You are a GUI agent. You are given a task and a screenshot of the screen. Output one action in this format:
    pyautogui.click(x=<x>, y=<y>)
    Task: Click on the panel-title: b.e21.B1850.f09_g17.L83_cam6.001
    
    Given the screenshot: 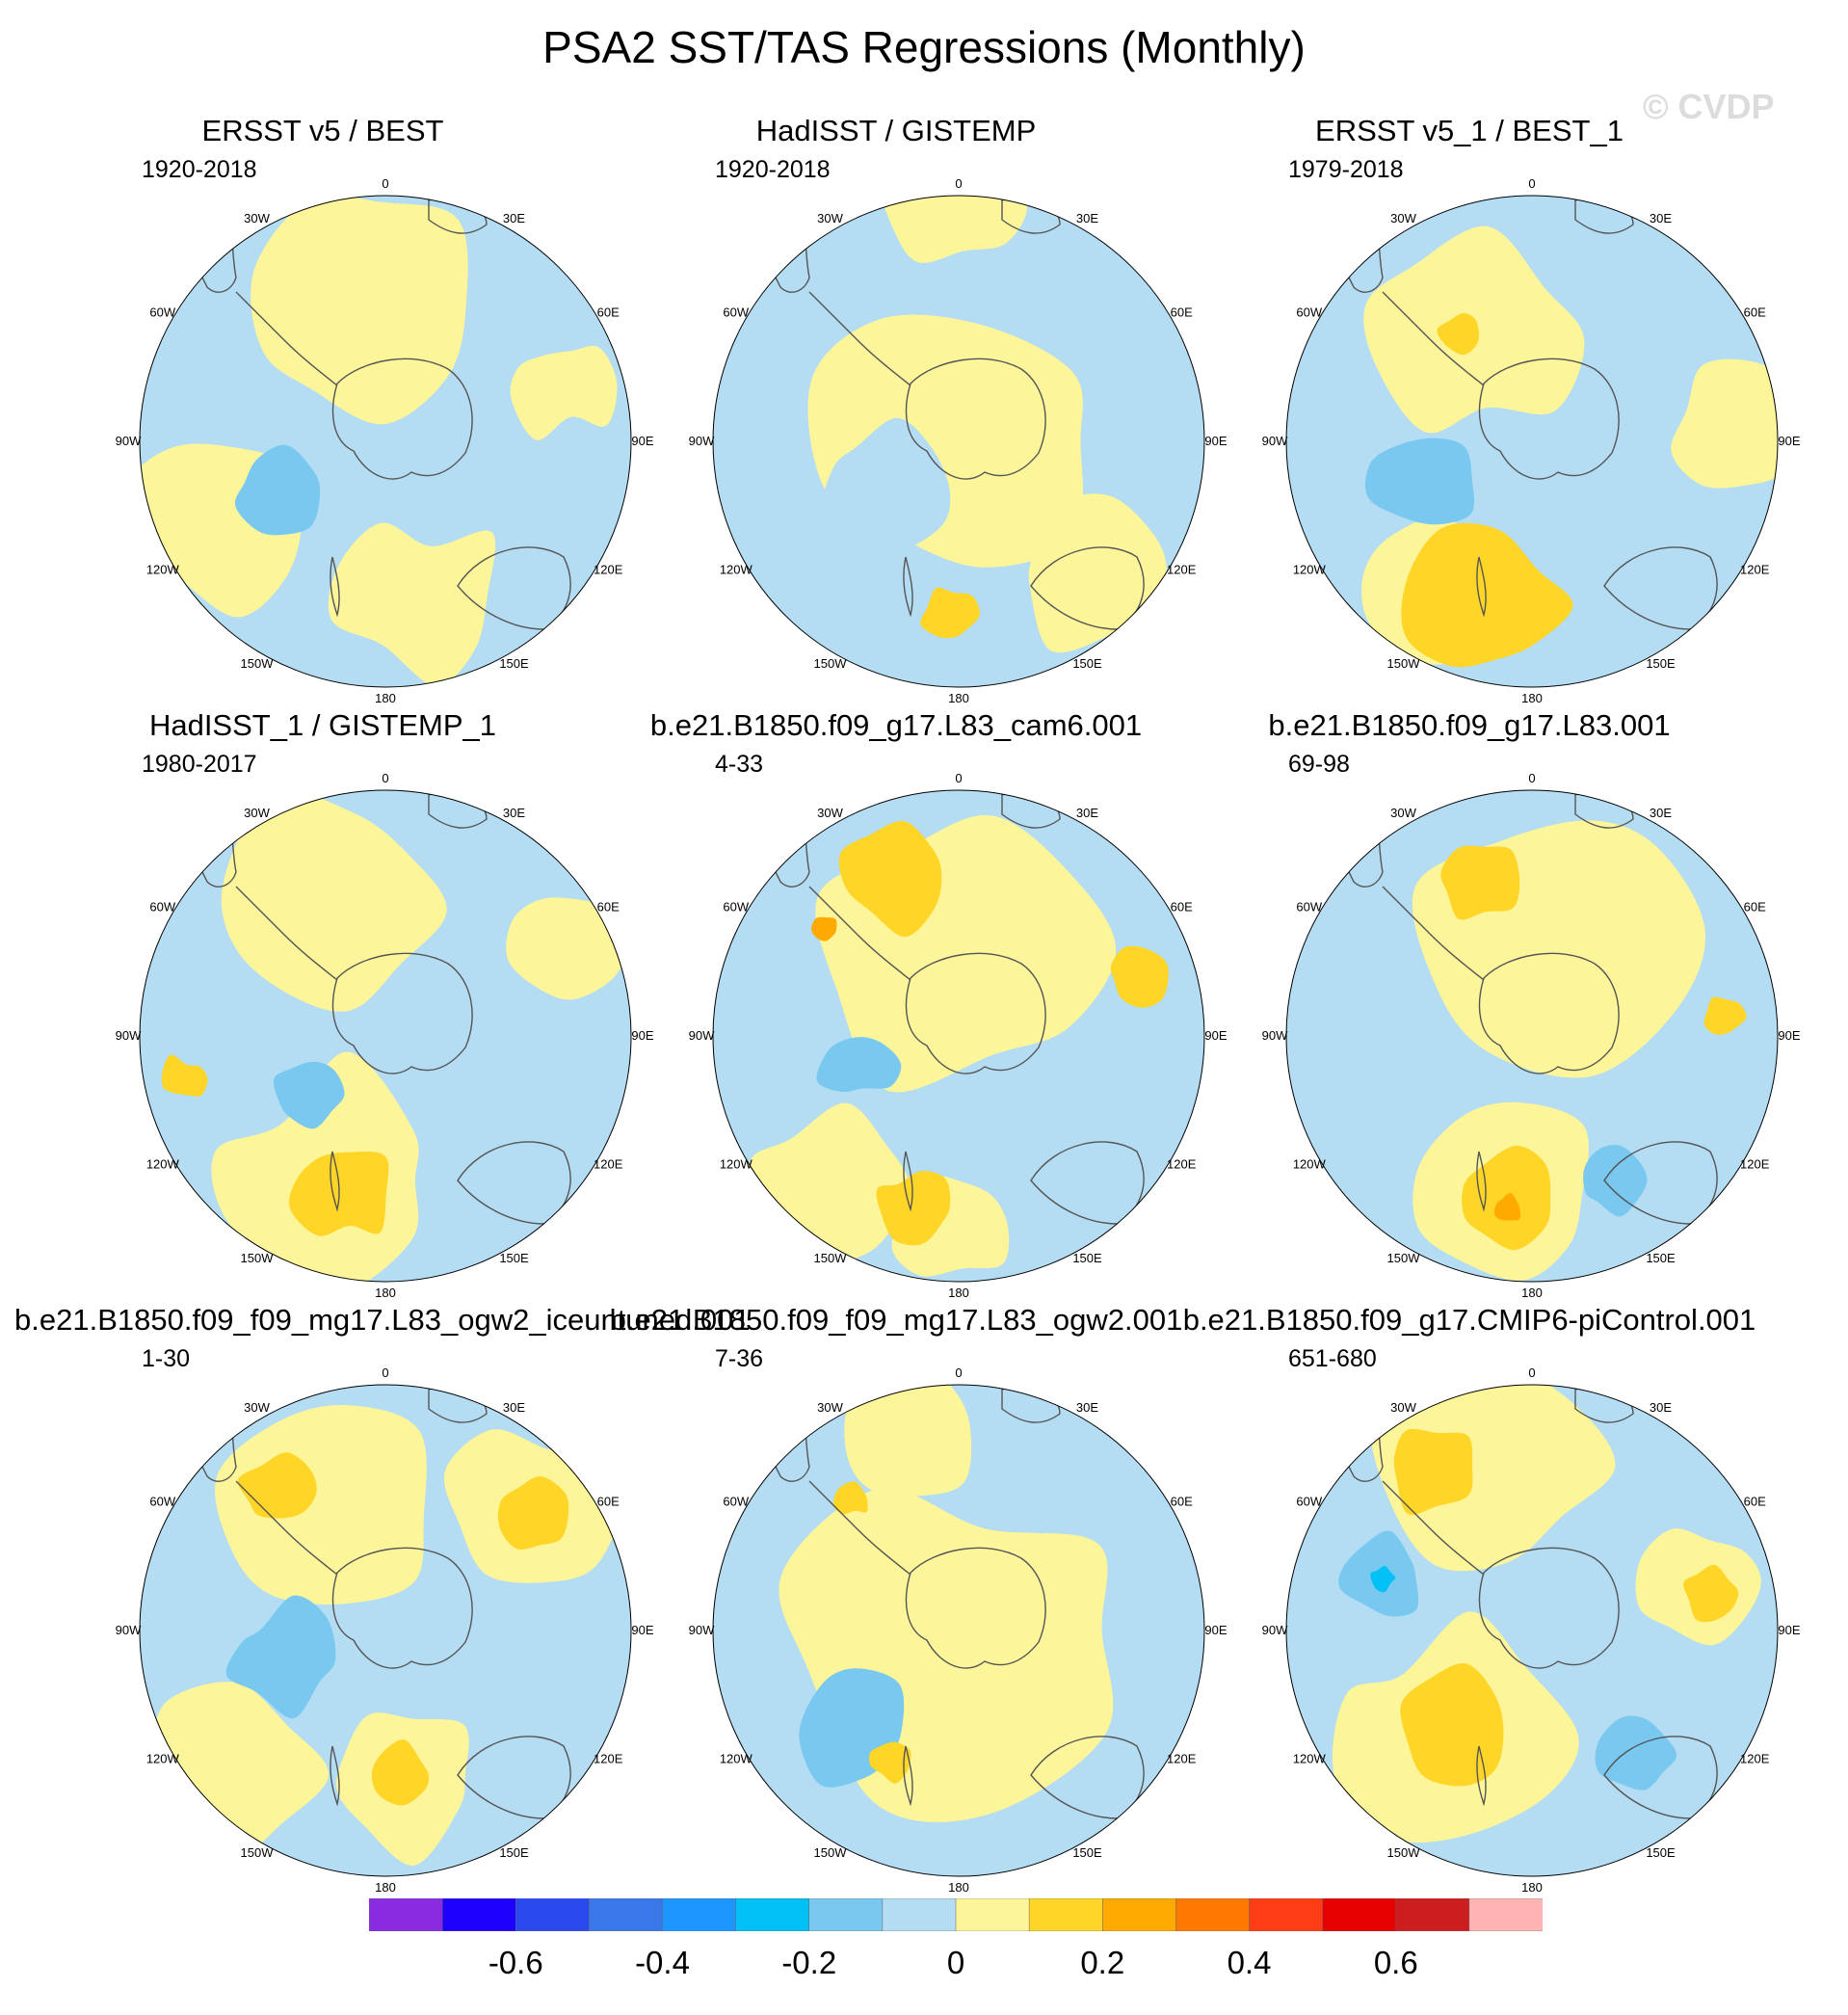 What is the action you would take?
    pyautogui.click(x=896, y=725)
    